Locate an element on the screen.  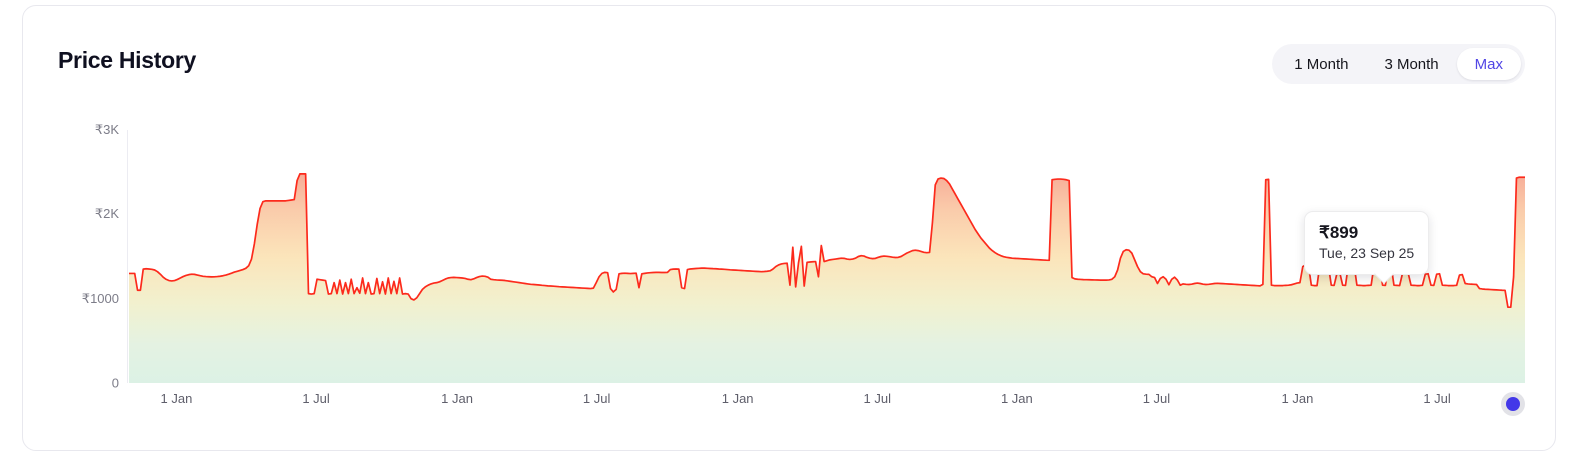
x-axis-tick-5: 1 Jul is located at coordinates (877, 398).